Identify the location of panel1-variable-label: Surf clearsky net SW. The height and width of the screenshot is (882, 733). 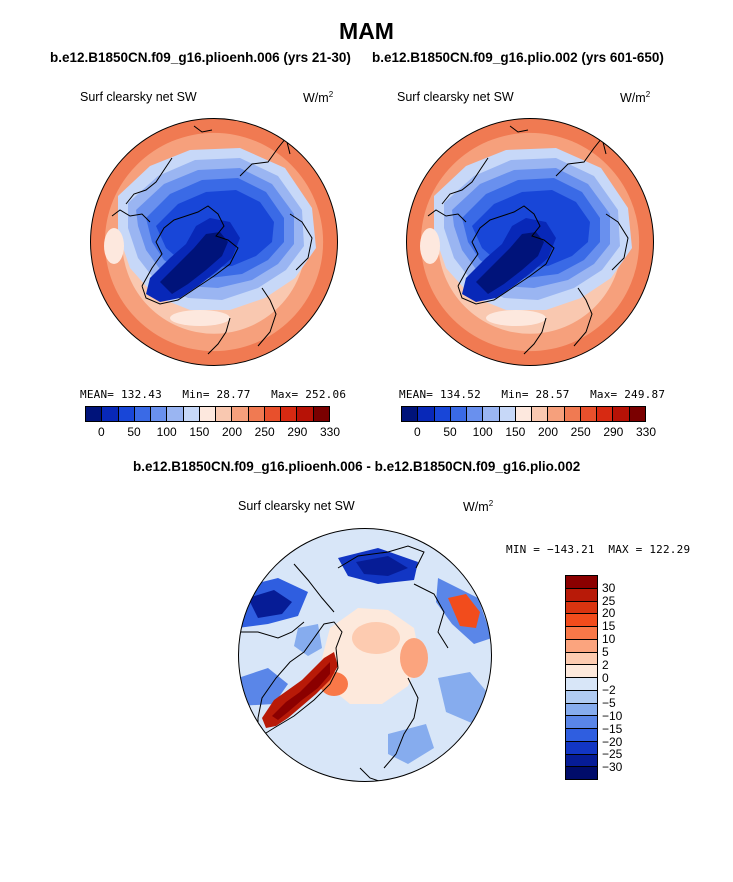
(138, 97).